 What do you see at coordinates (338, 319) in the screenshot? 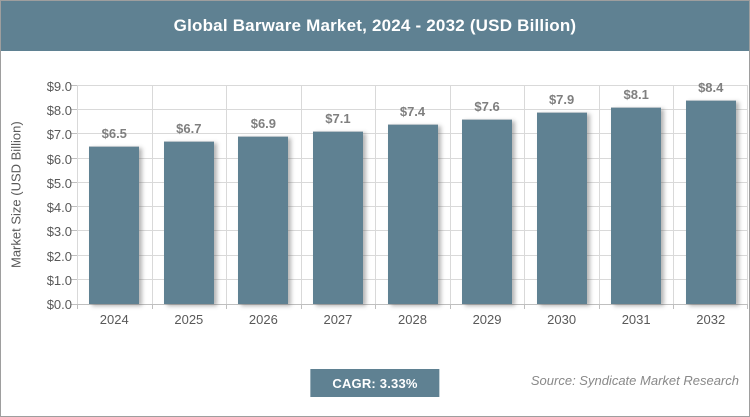
I see `x-category-label: 2027` at bounding box center [338, 319].